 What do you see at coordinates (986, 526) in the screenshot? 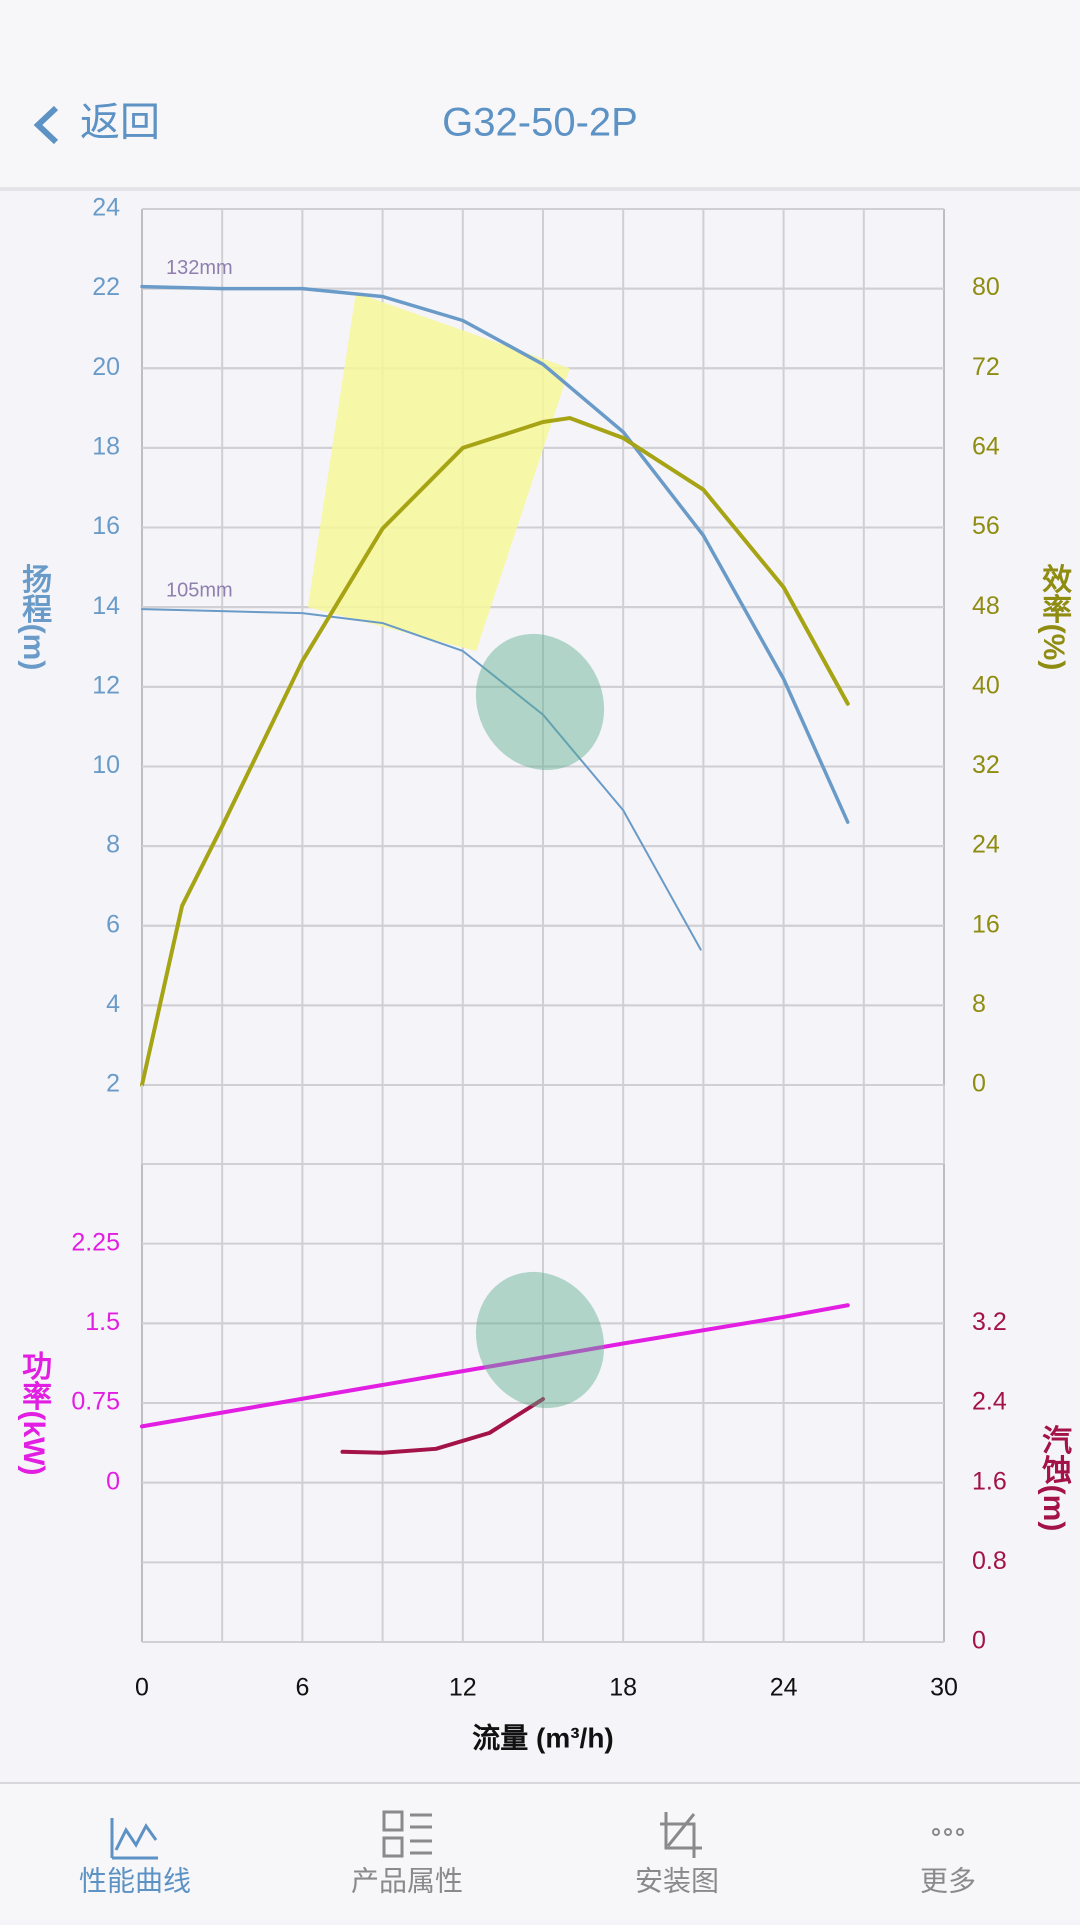
I see `y2-tick-label: 56` at bounding box center [986, 526].